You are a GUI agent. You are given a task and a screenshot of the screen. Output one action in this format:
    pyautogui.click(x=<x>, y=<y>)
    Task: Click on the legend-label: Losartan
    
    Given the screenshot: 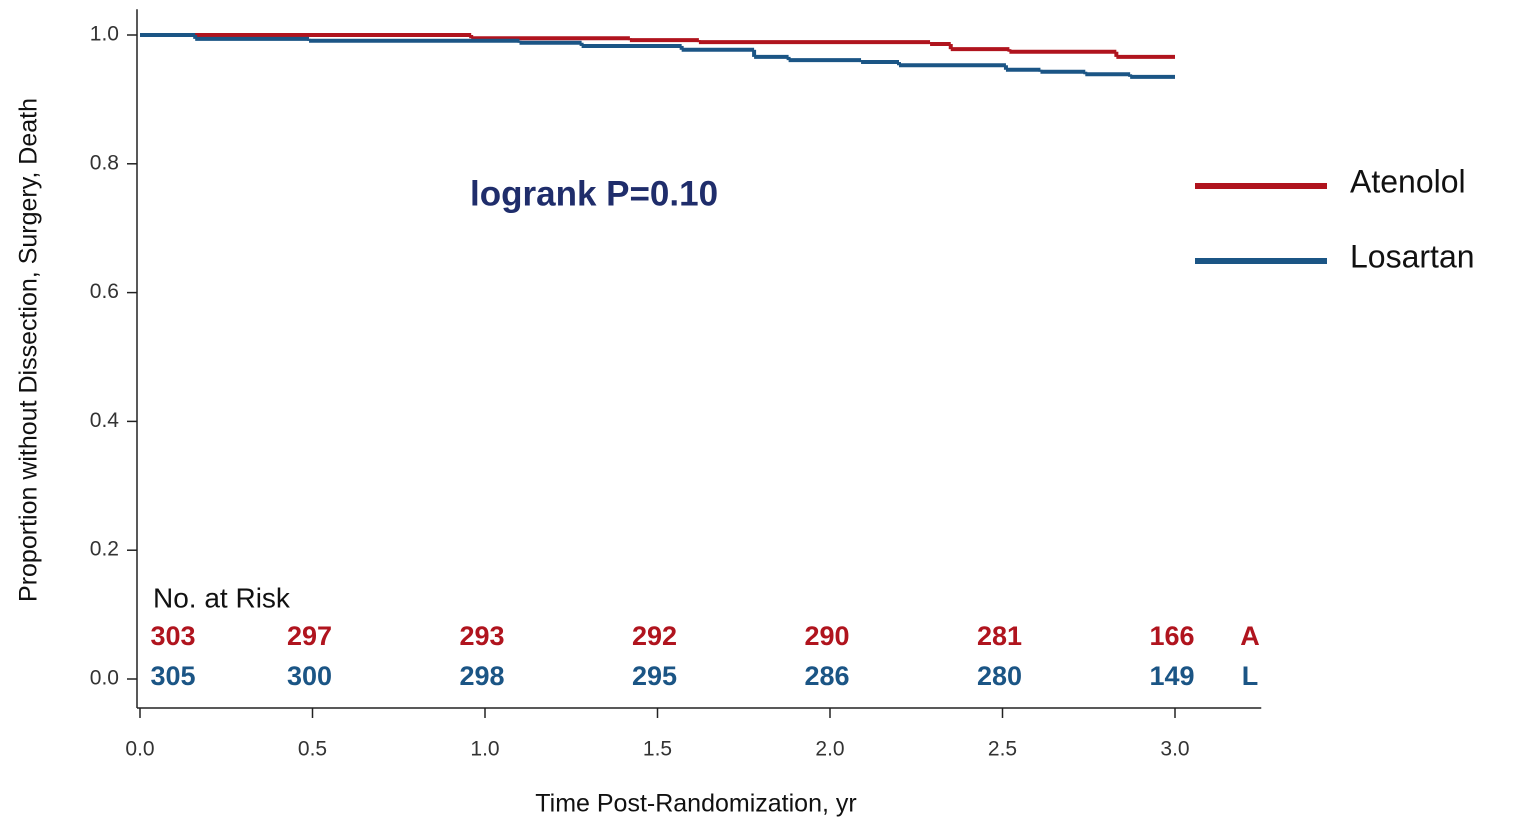 What is the action you would take?
    pyautogui.click(x=1412, y=256)
    